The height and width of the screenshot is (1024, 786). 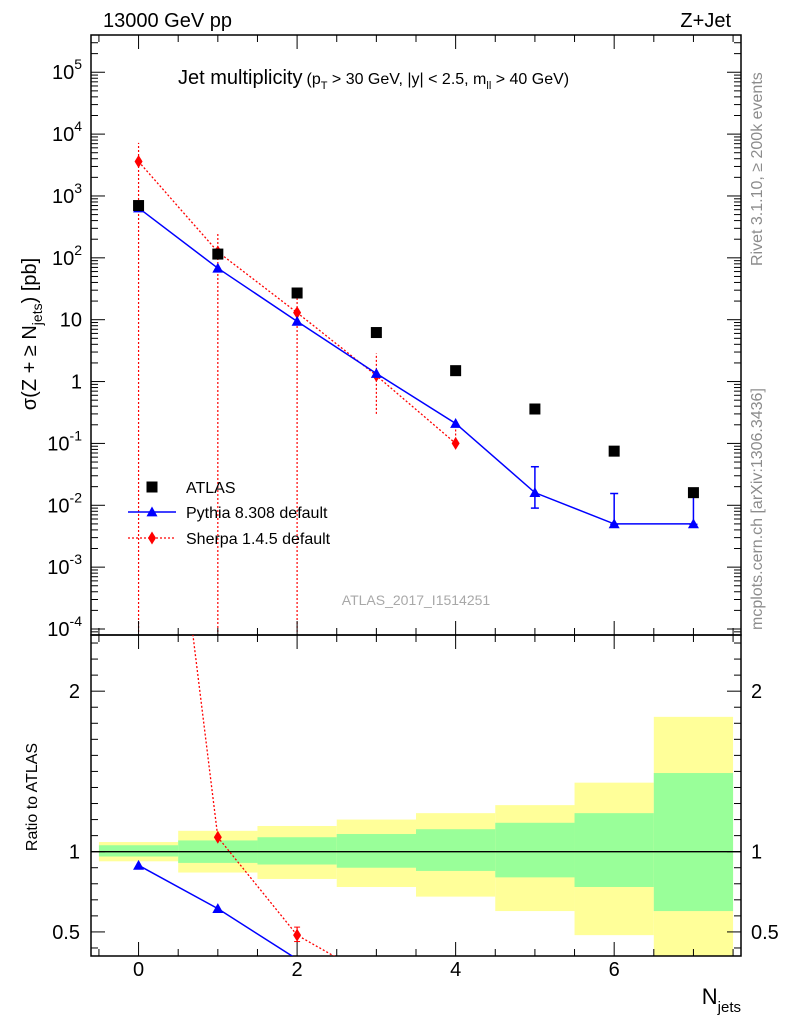 I want to click on chart-subtitle: (pT > 30 GeV, |y| < 2.5, mll > 40 GeV), so click(x=437, y=81).